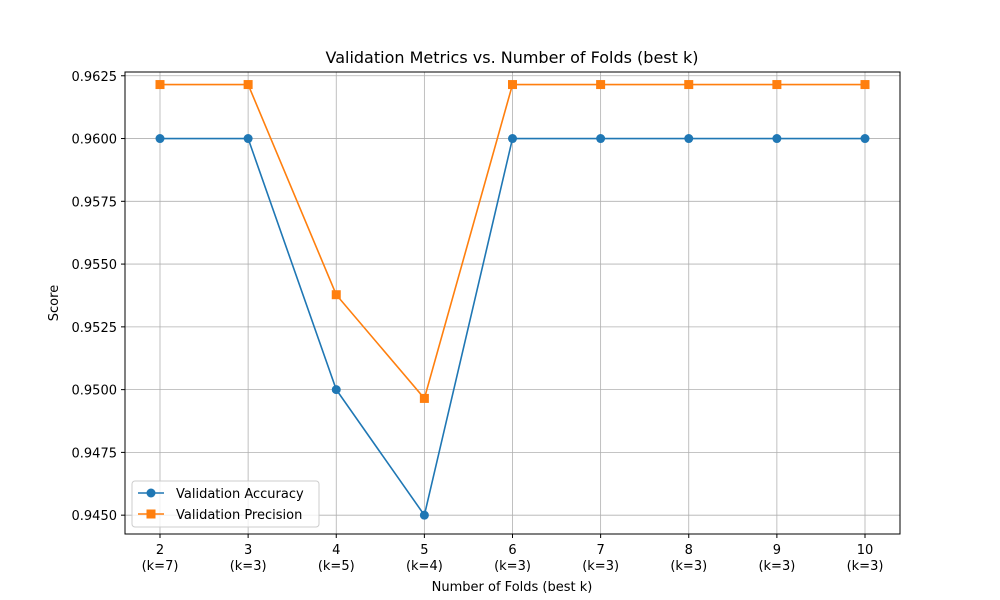  What do you see at coordinates (95, 453) in the screenshot?
I see `y-tick-label: 0.9475` at bounding box center [95, 453].